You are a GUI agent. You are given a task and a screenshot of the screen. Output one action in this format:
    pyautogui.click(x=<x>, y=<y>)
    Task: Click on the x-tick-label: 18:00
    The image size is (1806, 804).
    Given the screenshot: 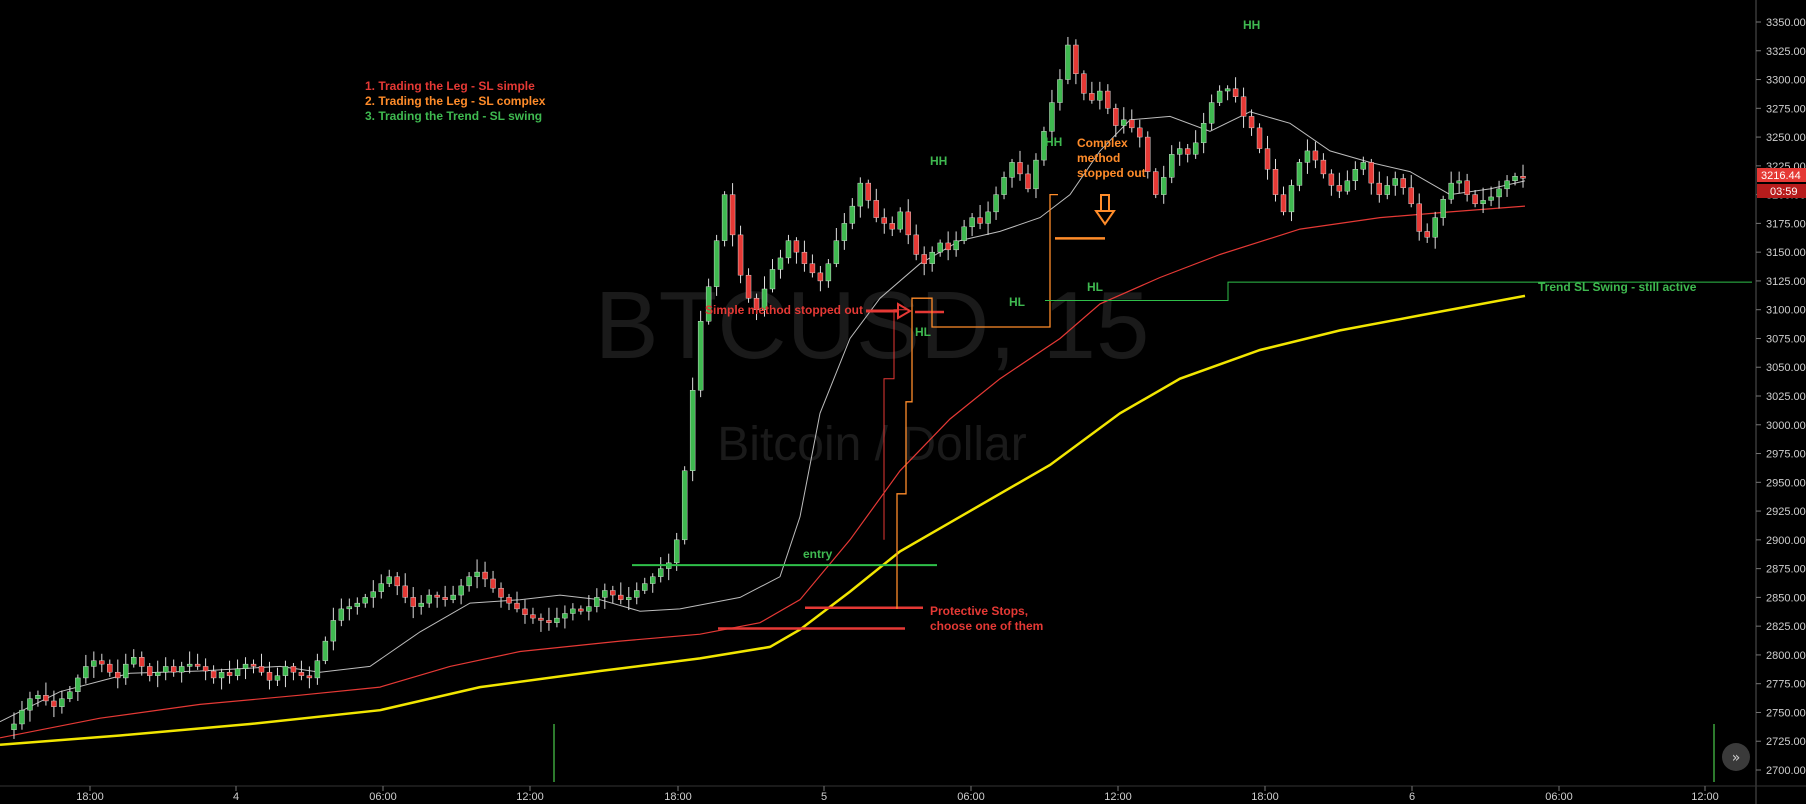 What is the action you would take?
    pyautogui.click(x=90, y=797)
    